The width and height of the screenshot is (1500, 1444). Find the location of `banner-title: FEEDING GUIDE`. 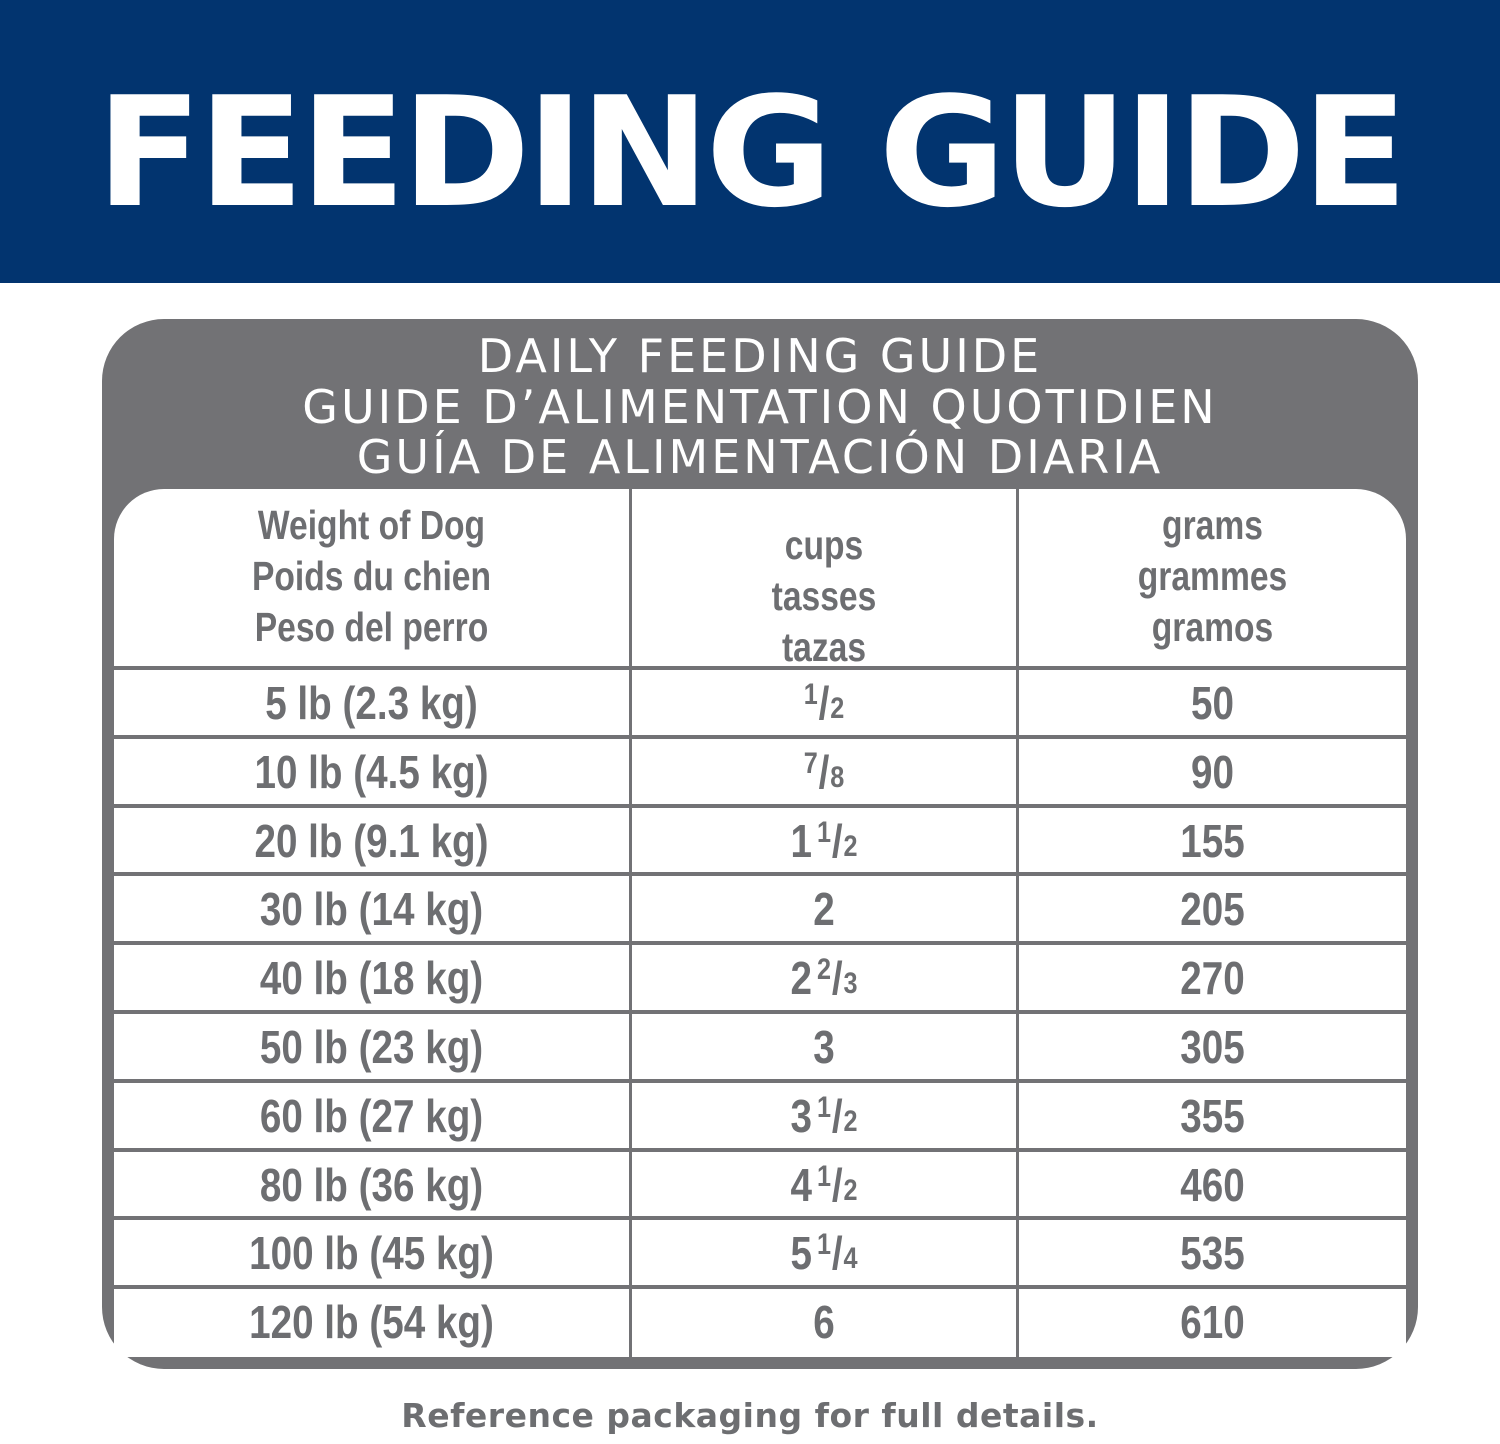

banner-title: FEEDING GUIDE is located at coordinates (752, 152).